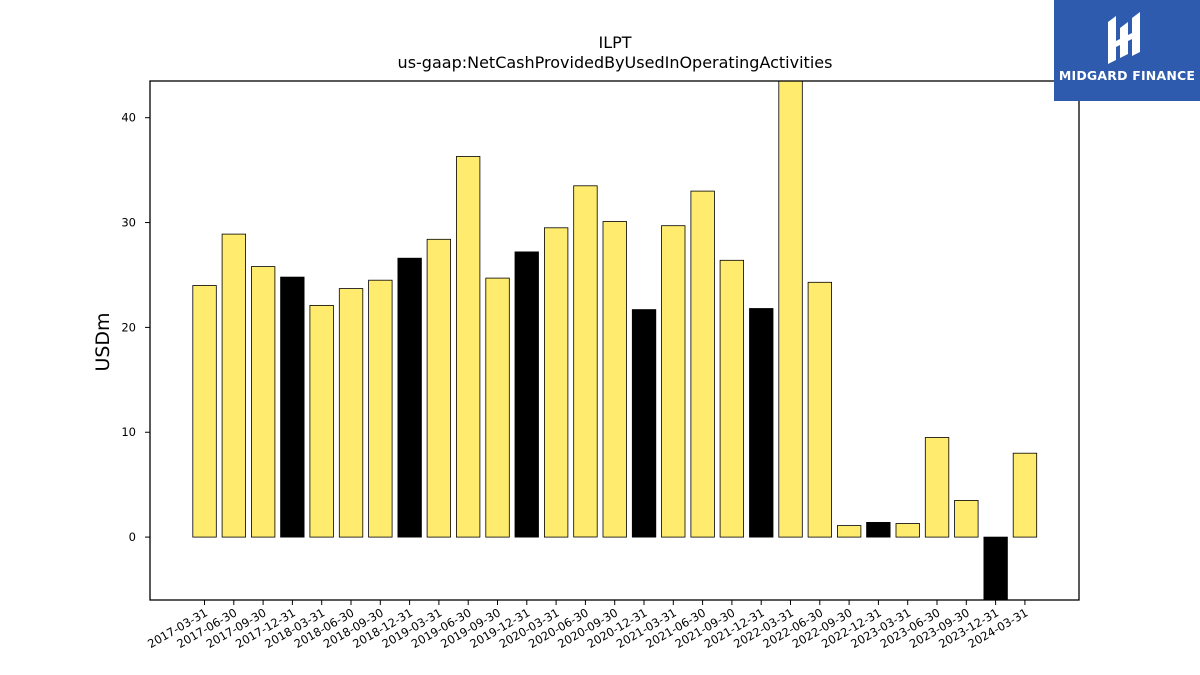 This screenshot has width=1200, height=675. Describe the element at coordinates (1124, 38) in the screenshot. I see `logo-mark-icon` at that location.